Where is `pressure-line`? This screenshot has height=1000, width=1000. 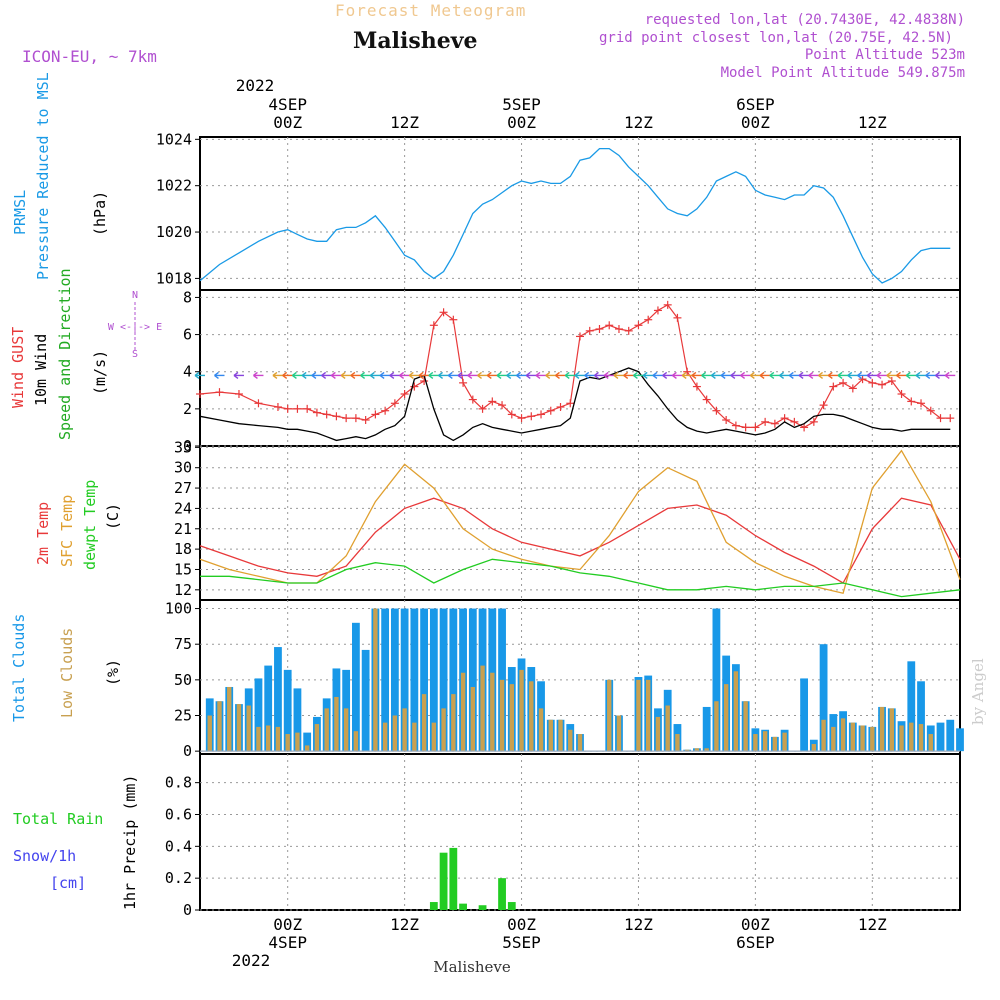 pressure-line is located at coordinates (575, 215).